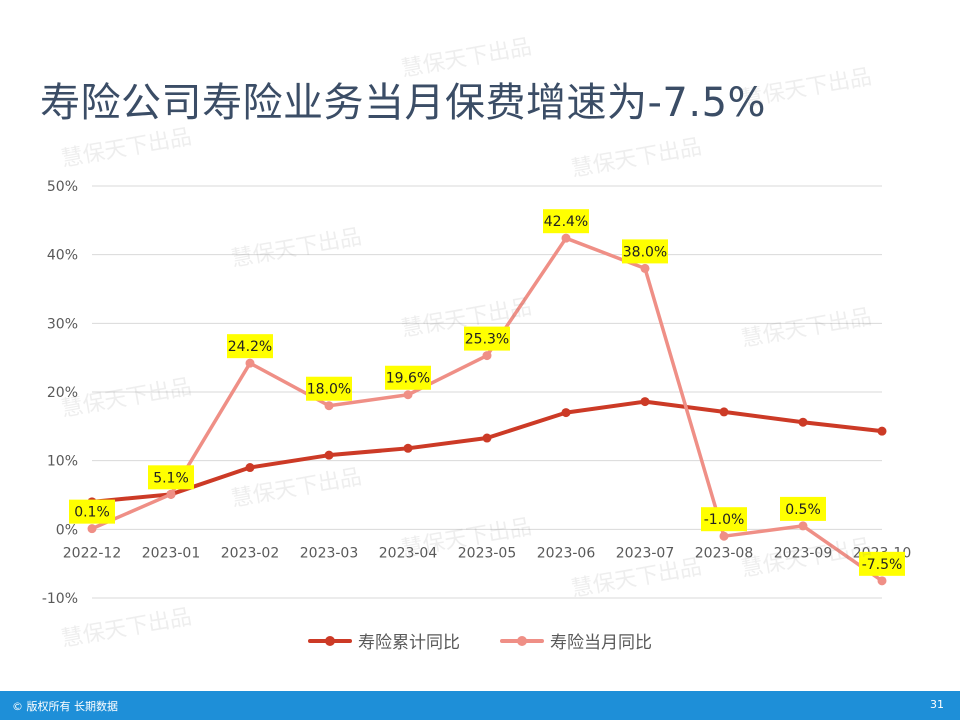 Image resolution: width=960 pixels, height=720 pixels. What do you see at coordinates (645, 553) in the screenshot?
I see `x-tick-label: 2023-07` at bounding box center [645, 553].